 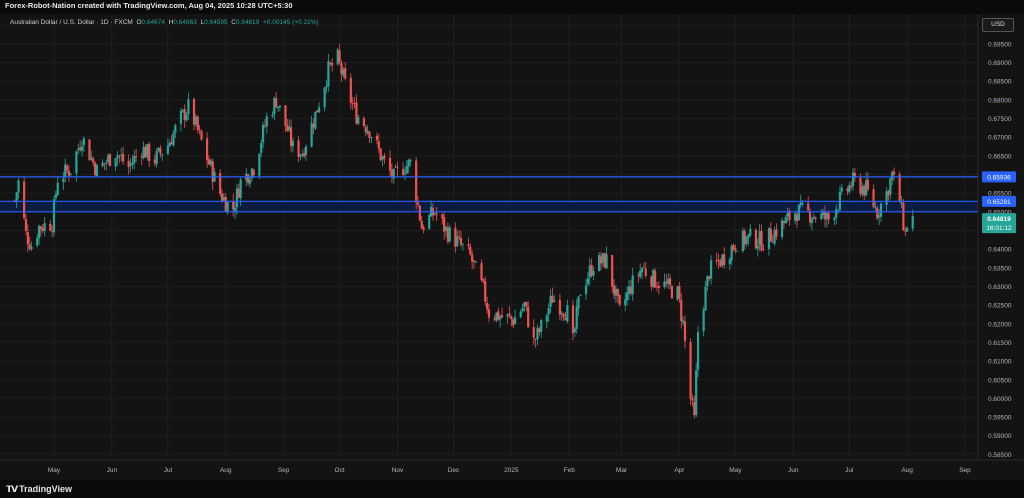 What do you see at coordinates (735, 470) in the screenshot?
I see `x-tick-label-12: May` at bounding box center [735, 470].